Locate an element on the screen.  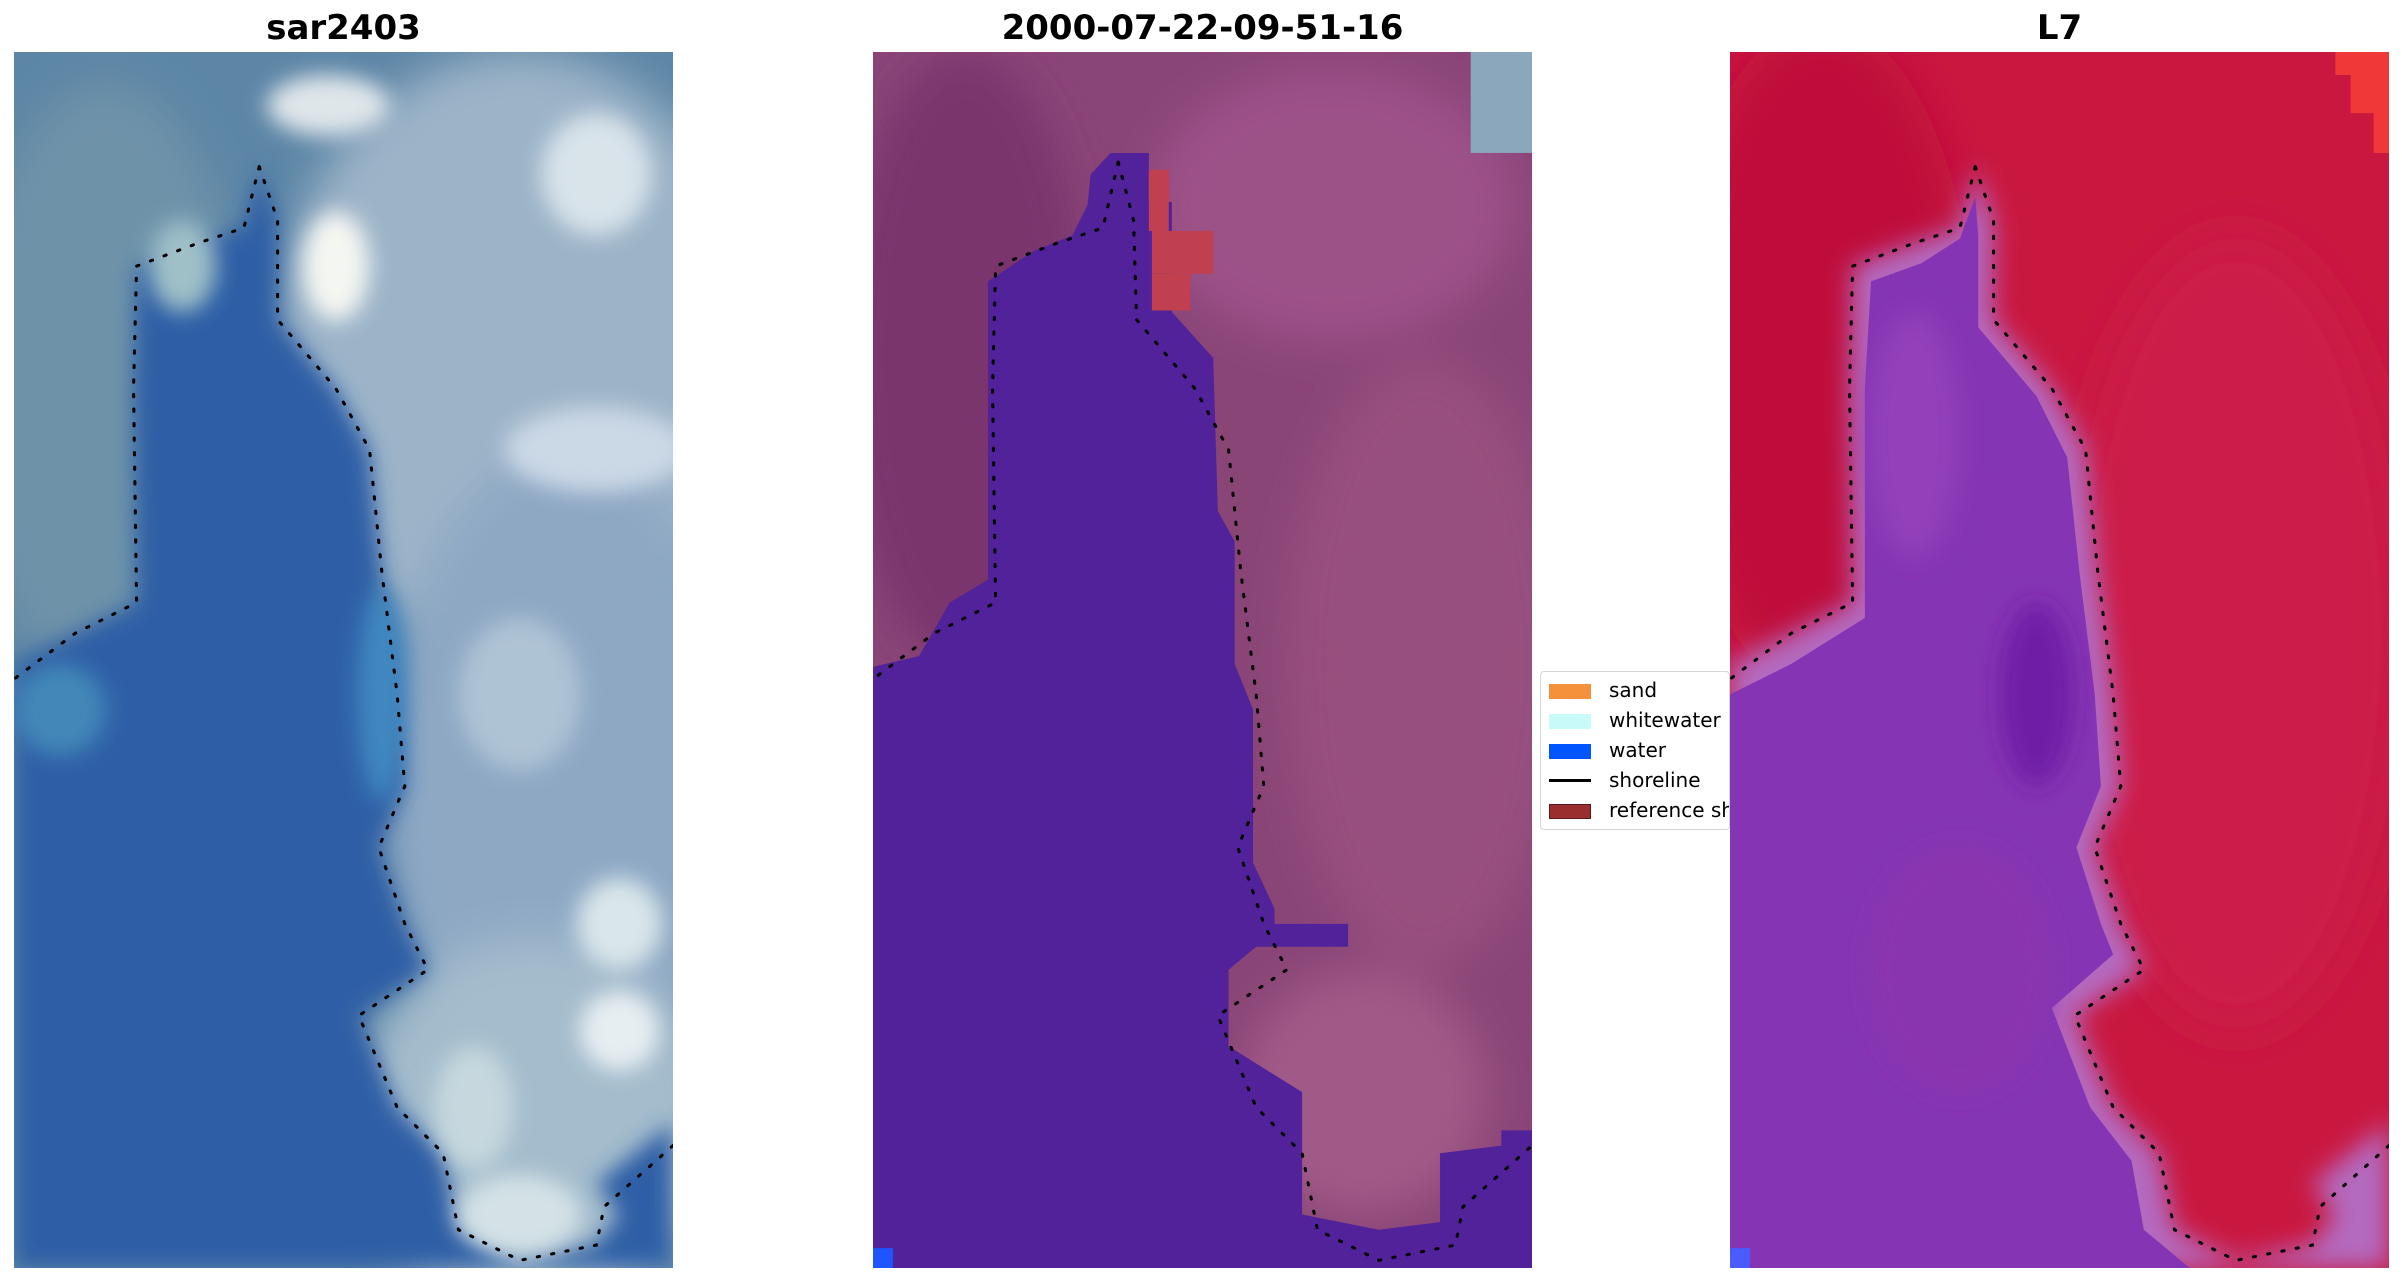
rgb-shoreline-west is located at coordinates (137, 423).